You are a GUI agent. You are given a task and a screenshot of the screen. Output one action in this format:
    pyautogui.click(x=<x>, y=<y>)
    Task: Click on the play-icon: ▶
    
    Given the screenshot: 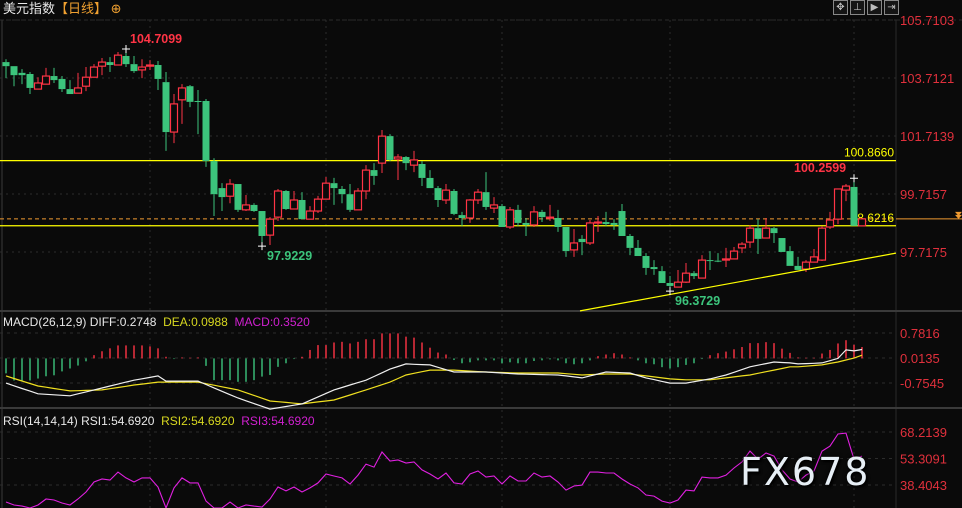 What is the action you would take?
    pyautogui.click(x=874, y=7)
    